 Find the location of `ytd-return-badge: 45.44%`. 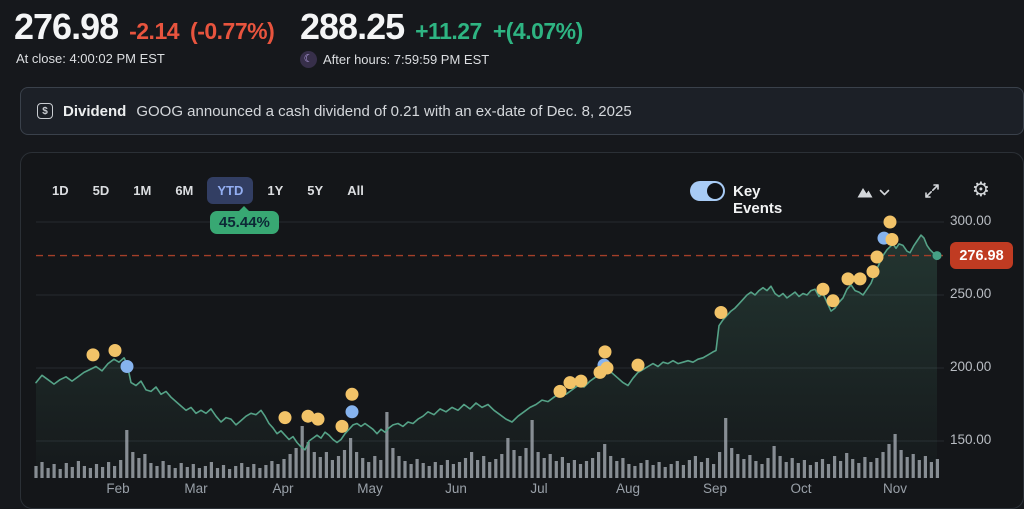

ytd-return-badge: 45.44% is located at coordinates (244, 220).